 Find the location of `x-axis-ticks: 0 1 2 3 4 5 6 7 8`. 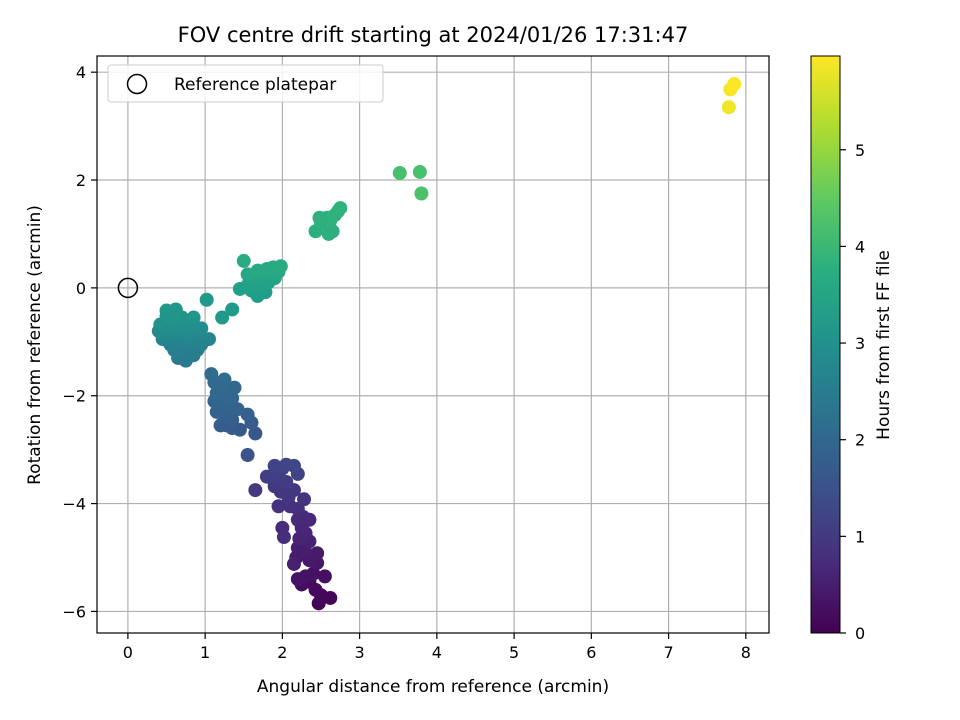

x-axis-ticks: 0 1 2 3 4 5 6 7 8 is located at coordinates (437, 647).